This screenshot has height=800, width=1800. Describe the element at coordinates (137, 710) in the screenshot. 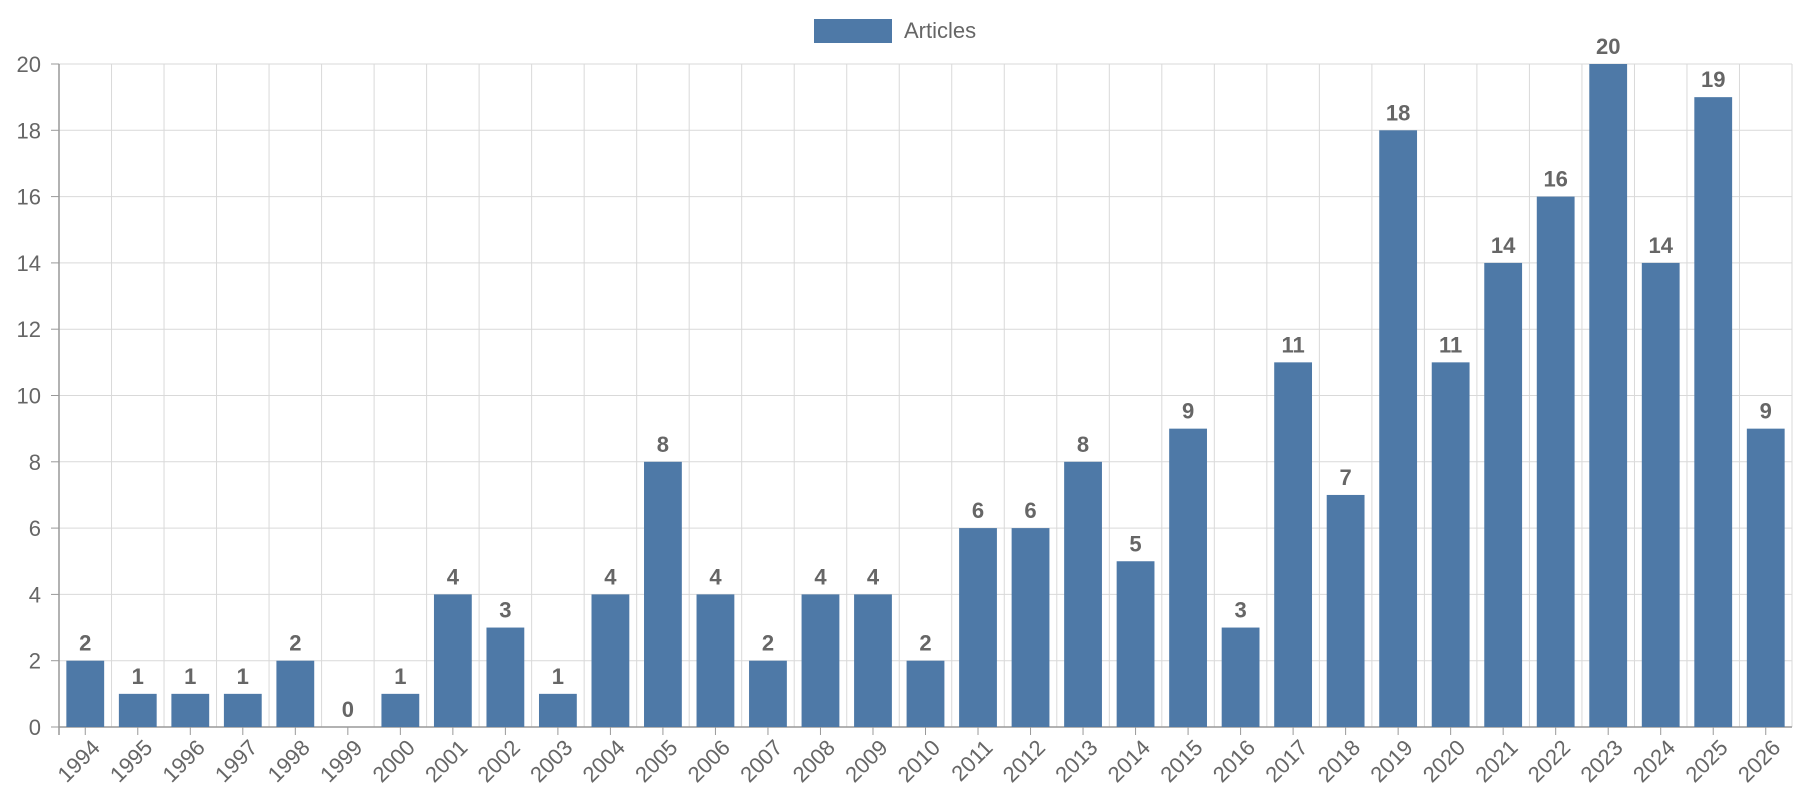

I see `bar-1995` at that location.